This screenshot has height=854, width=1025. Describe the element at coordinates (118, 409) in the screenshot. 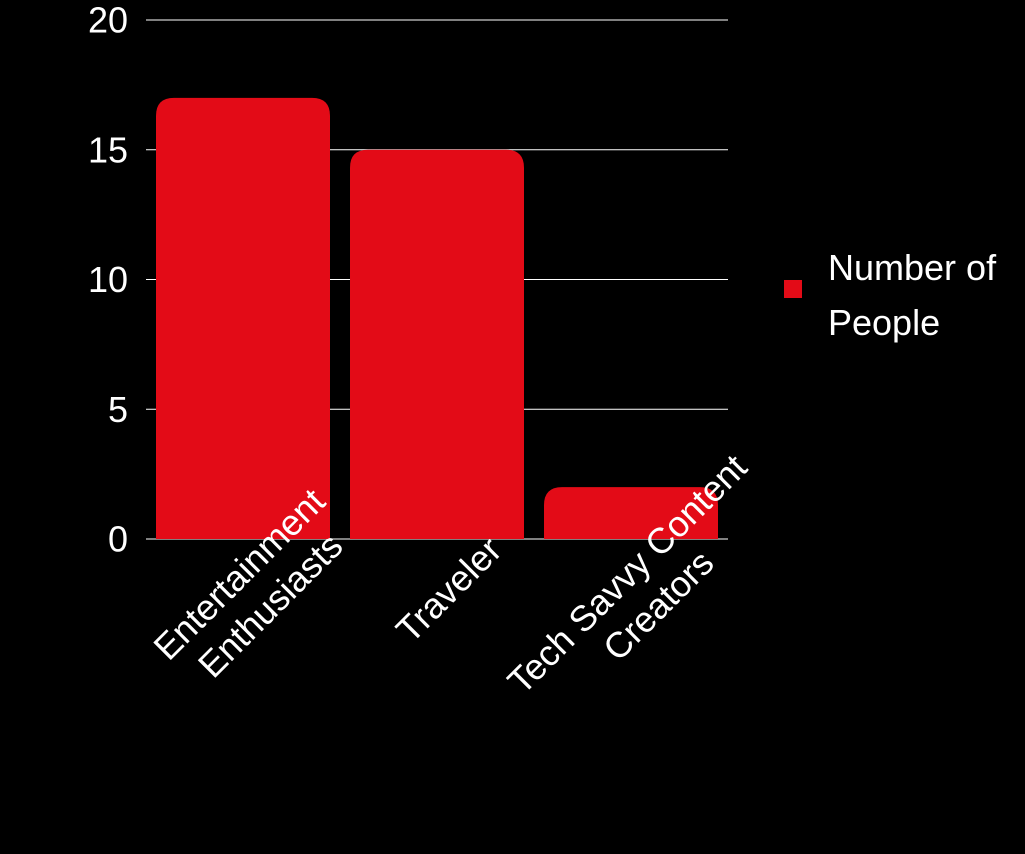

I see `y-tick-label-5: 5` at that location.